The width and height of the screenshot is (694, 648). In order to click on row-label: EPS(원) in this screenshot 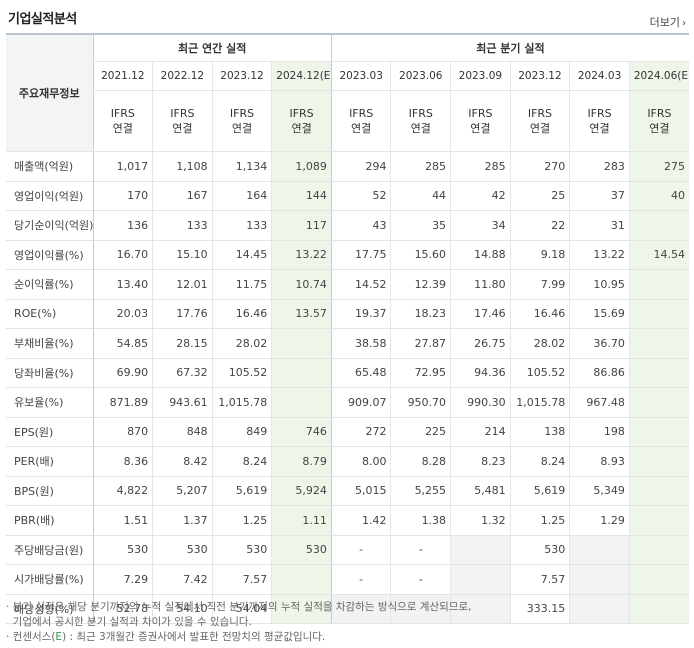, I will do `click(49, 431)`.